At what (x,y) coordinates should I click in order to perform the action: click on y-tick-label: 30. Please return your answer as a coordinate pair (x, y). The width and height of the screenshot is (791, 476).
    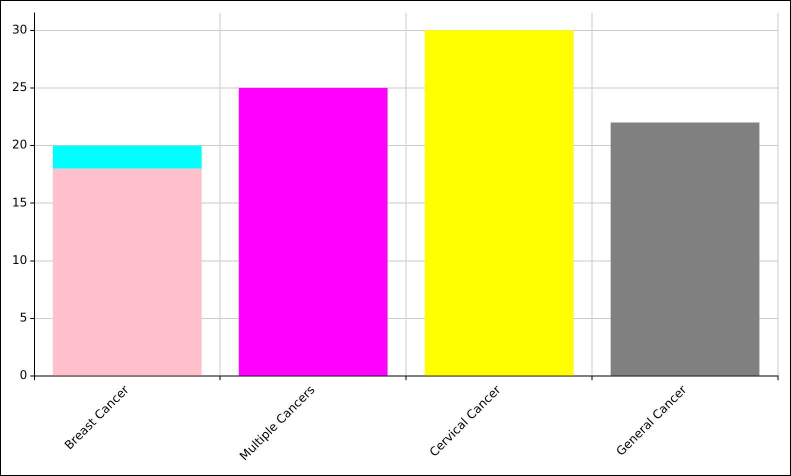
    Looking at the image, I should click on (20, 29).